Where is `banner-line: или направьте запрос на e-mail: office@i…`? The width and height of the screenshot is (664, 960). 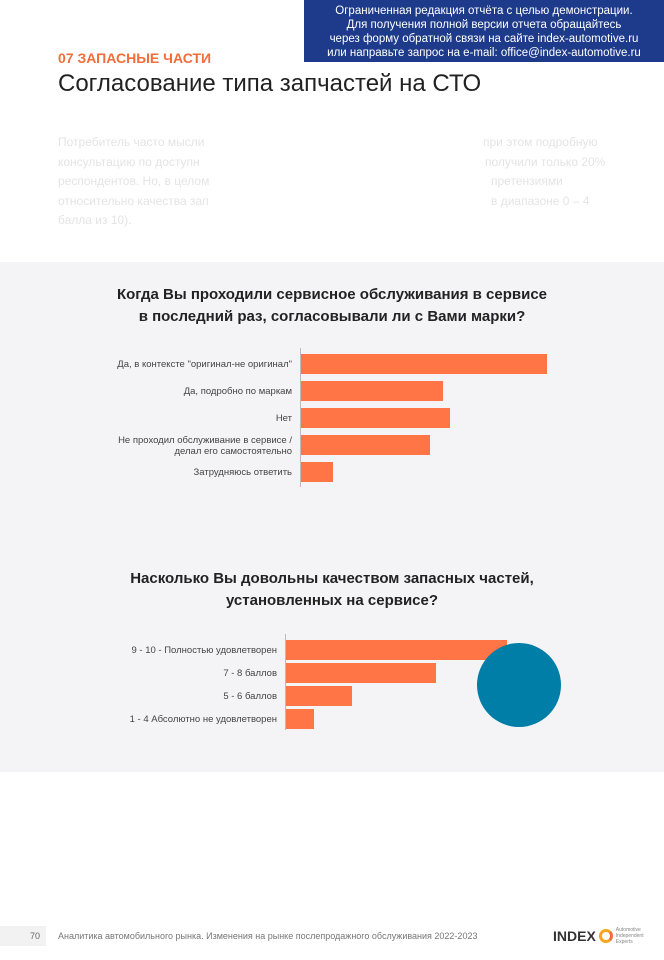 banner-line: или направьте запрос на e-mail: office@i… is located at coordinates (484, 53).